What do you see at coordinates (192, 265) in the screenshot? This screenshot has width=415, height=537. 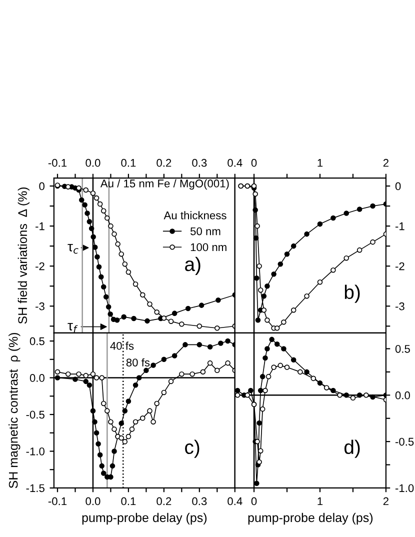 I see `annotation: a)` at bounding box center [192, 265].